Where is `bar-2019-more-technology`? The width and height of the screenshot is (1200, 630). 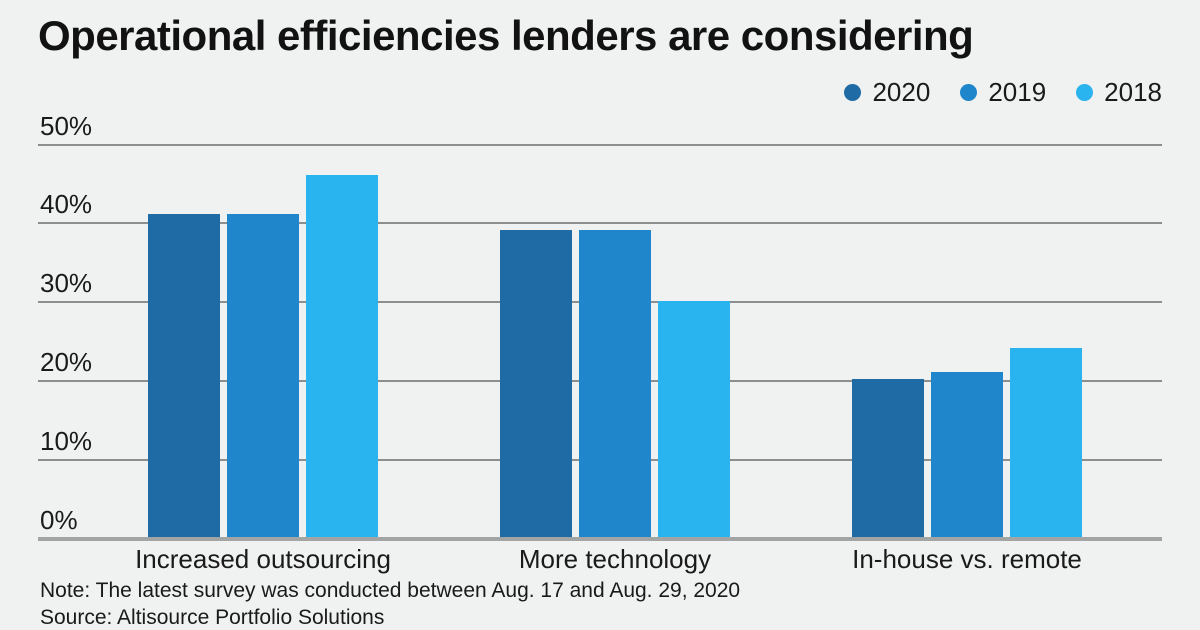 bar-2019-more-technology is located at coordinates (615, 383).